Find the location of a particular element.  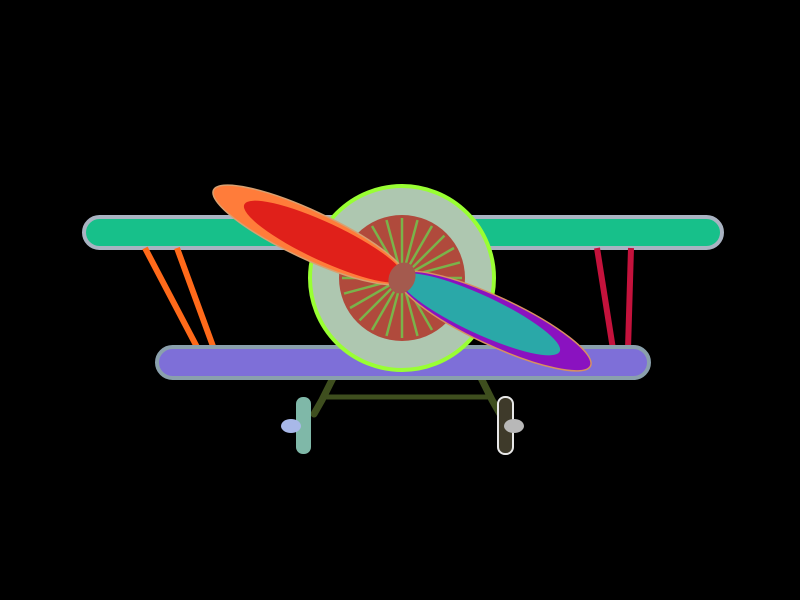

left-strut-outer is located at coordinates (171, 298).